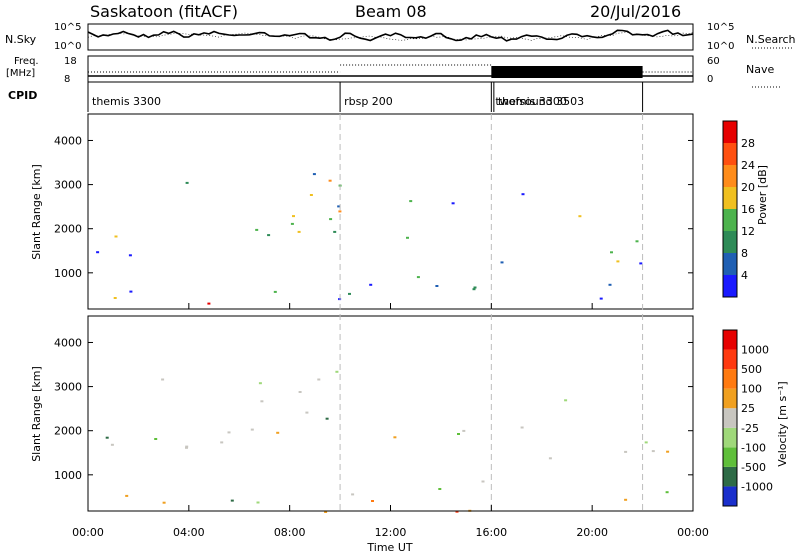 This screenshot has height=554, width=800. Describe the element at coordinates (290, 532) in the screenshot. I see `time-tick-label: 08:00` at that location.